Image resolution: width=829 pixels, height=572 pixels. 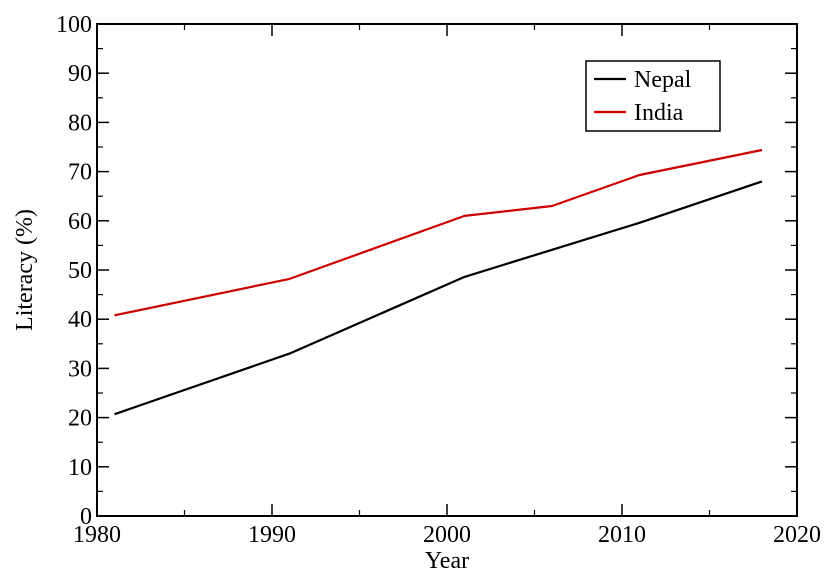 What do you see at coordinates (272, 535) in the screenshot?
I see `x-tick-label: 1990` at bounding box center [272, 535].